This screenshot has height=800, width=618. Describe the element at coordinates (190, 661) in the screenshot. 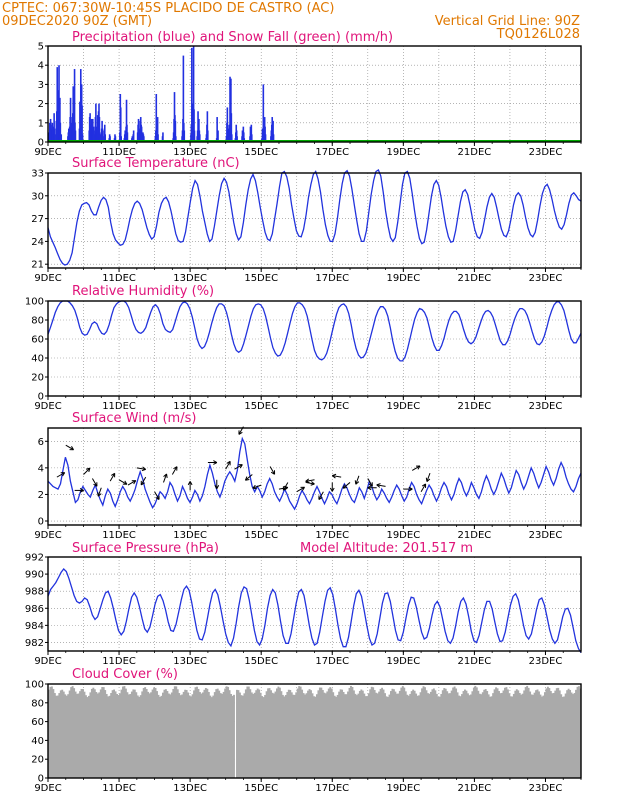

I see `x-tick-label: 13DEC` at that location.